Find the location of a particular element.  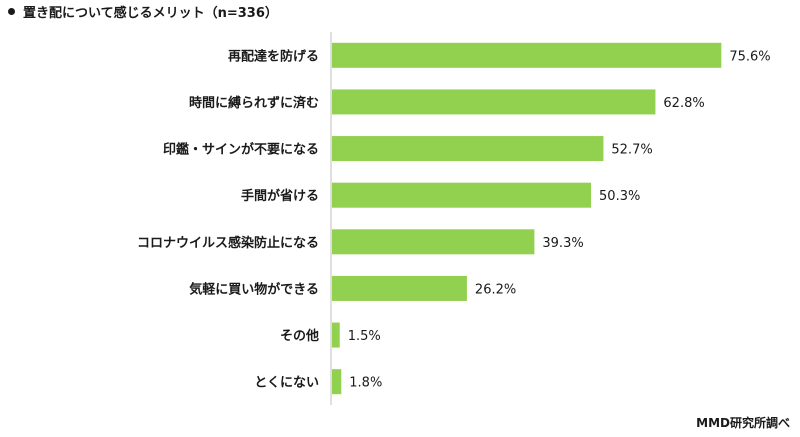

source-note: MMD研究所調べ is located at coordinates (743, 423).